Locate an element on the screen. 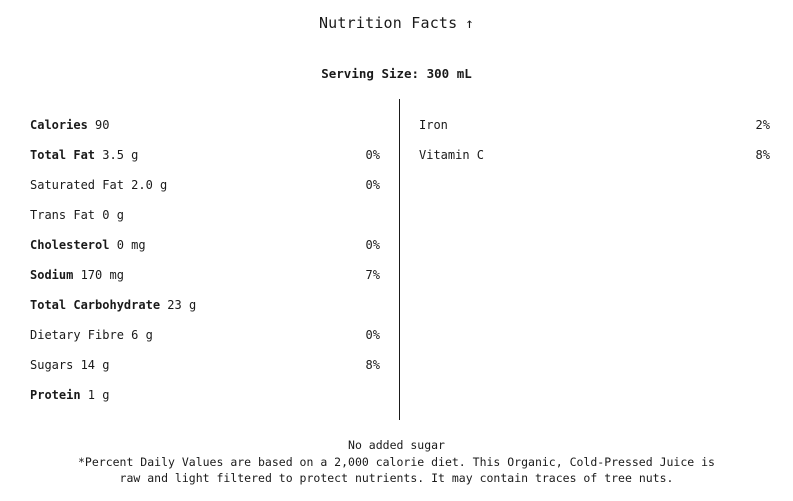 Image resolution: width=793 pixels, height=501 pixels. nutrient-name: Sodium is located at coordinates (52, 275).